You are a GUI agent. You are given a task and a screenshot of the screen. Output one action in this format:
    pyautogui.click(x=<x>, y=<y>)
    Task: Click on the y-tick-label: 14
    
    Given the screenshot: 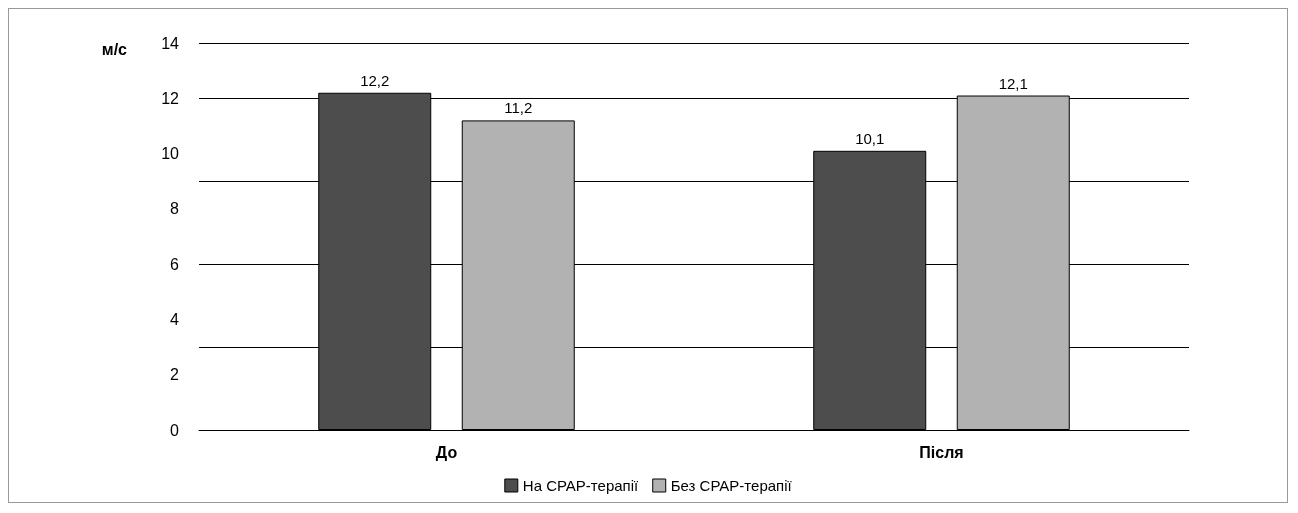 What is the action you would take?
    pyautogui.click(x=170, y=43)
    